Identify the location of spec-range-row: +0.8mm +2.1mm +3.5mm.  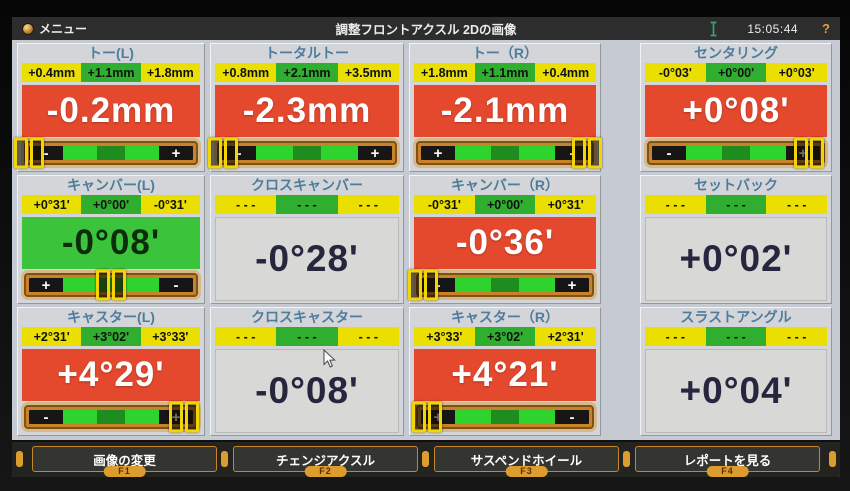
(307, 72).